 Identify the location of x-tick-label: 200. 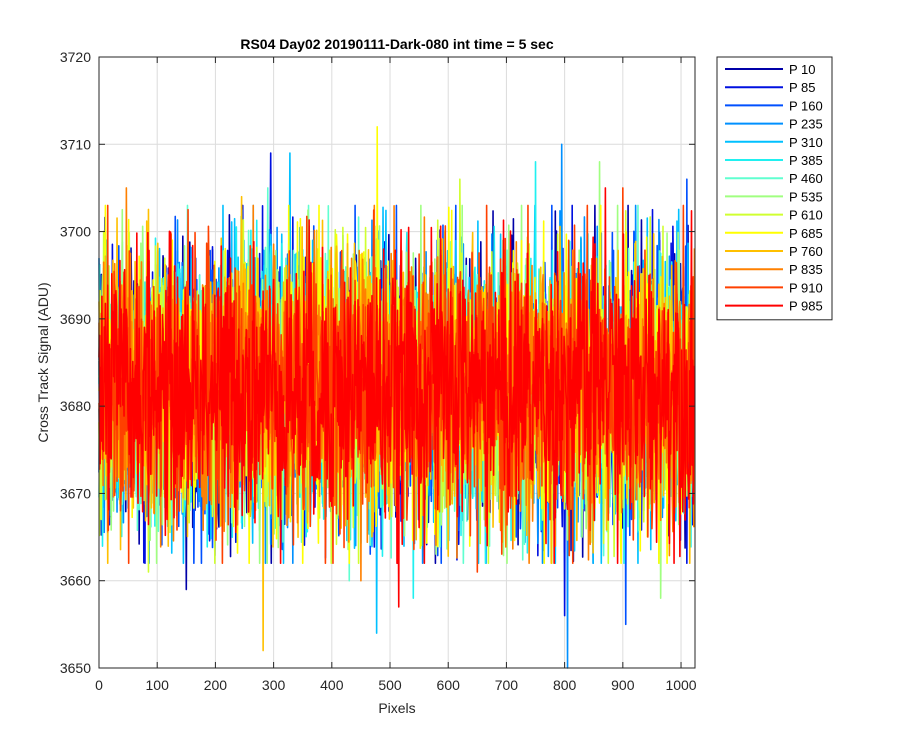
(216, 685).